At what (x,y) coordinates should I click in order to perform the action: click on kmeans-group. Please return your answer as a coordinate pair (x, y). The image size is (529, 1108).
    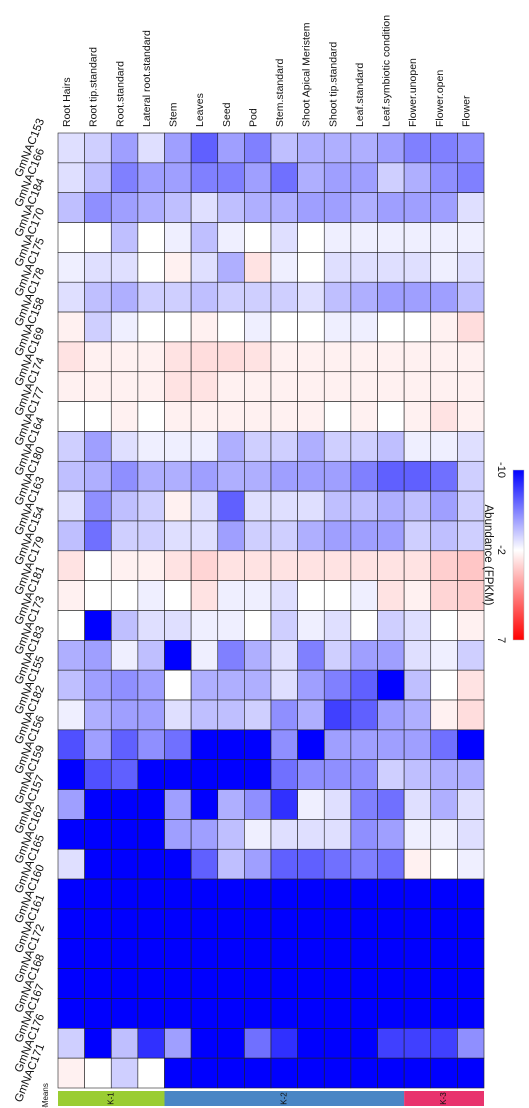
    Looking at the image, I should click on (284, 1098).